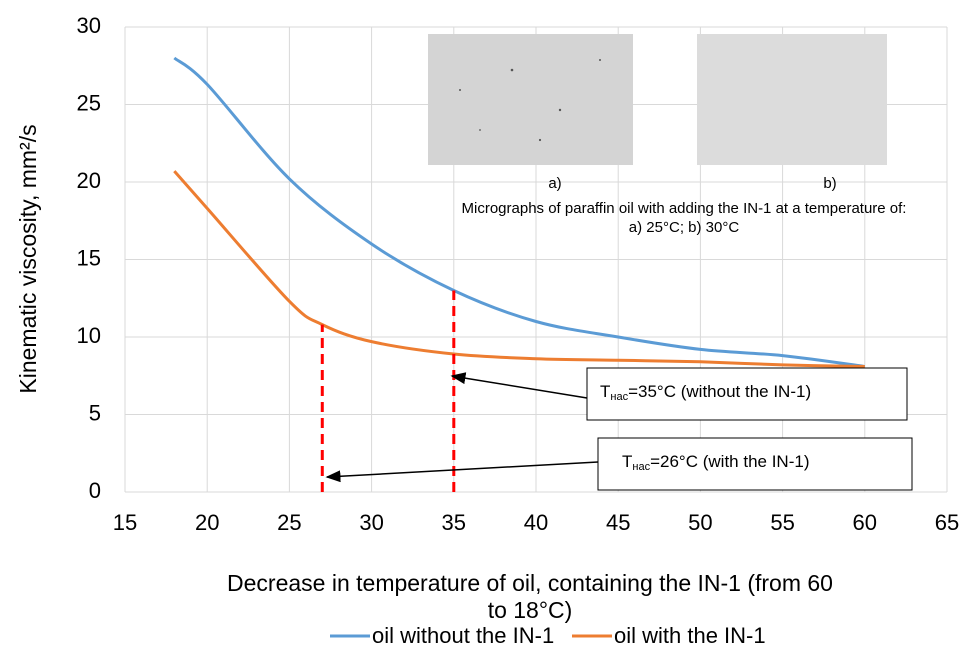 The height and width of the screenshot is (663, 967). What do you see at coordinates (89, 25) in the screenshot?
I see `y-tick-label: 30` at bounding box center [89, 25].